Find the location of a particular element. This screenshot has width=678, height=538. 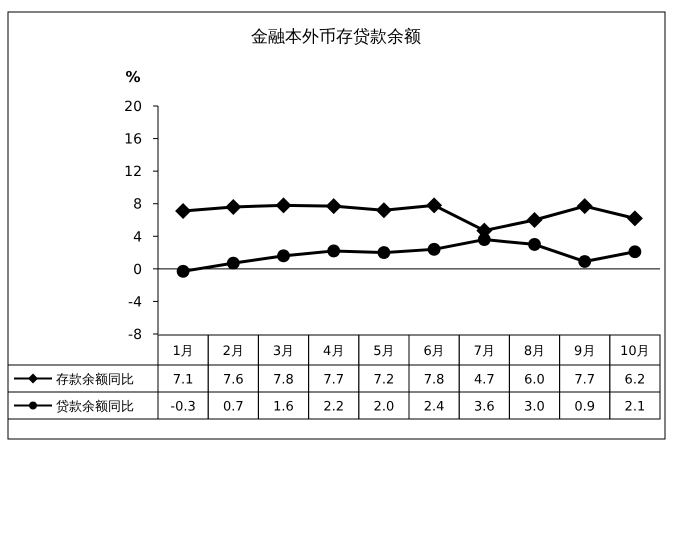

data-label: 2.1 is located at coordinates (635, 407).